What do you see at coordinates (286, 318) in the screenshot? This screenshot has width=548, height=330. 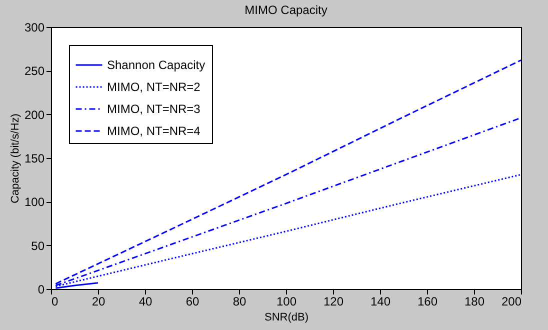 I see `x-axis-title: SNR(dB)` at bounding box center [286, 318].